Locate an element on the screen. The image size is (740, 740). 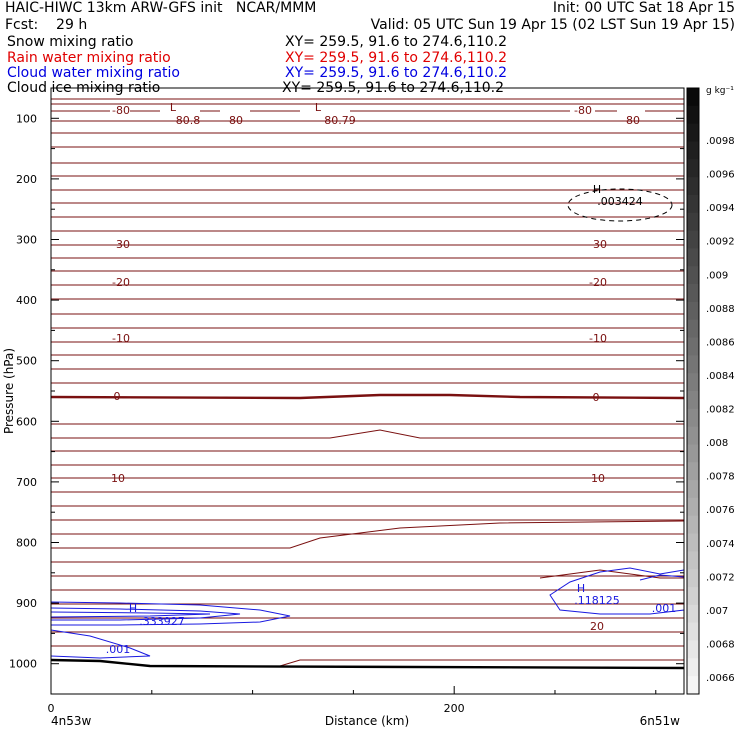
y-tick-label: 1000 is located at coordinates (23, 664).